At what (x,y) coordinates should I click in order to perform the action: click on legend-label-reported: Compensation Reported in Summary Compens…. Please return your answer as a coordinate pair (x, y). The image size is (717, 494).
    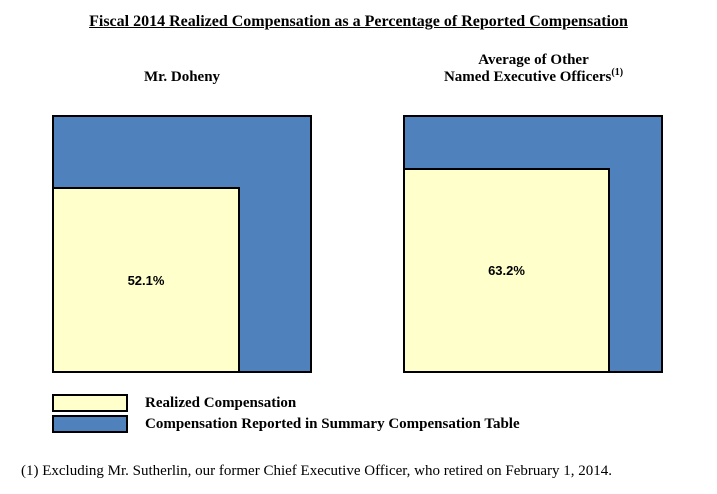
    Looking at the image, I should click on (332, 423).